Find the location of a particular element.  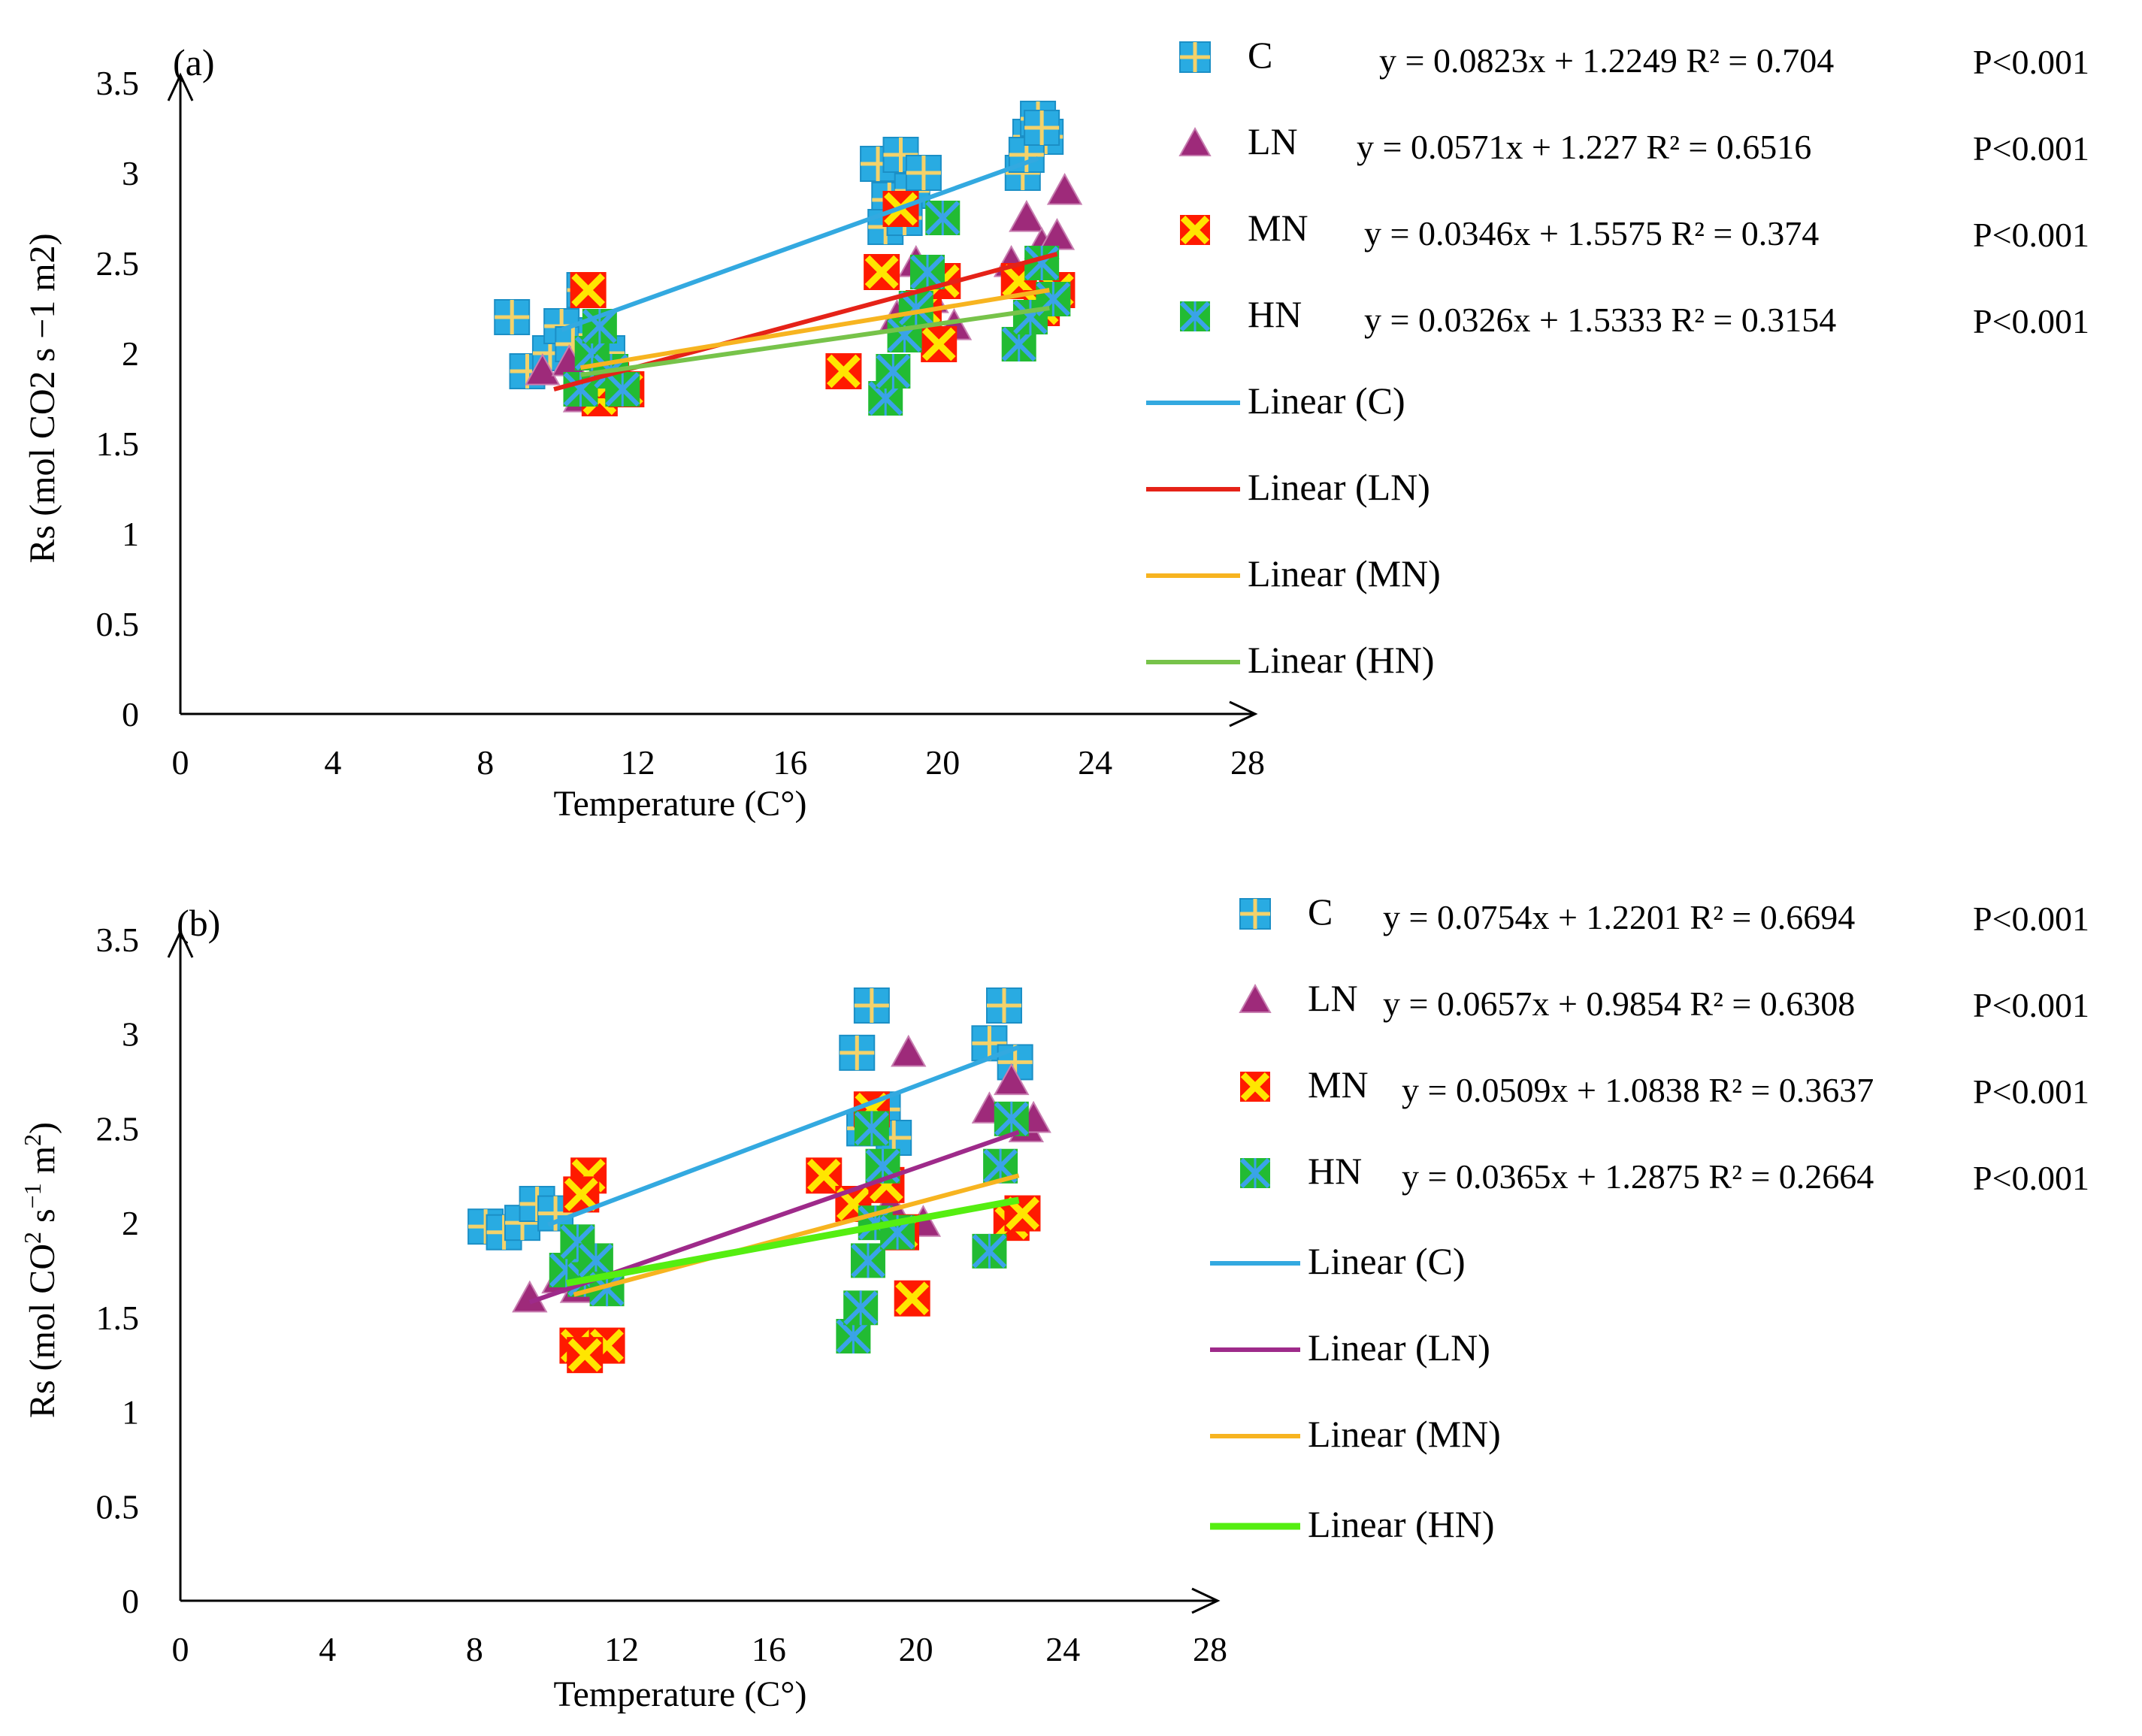

legend-marker-C is located at coordinates (1255, 914).